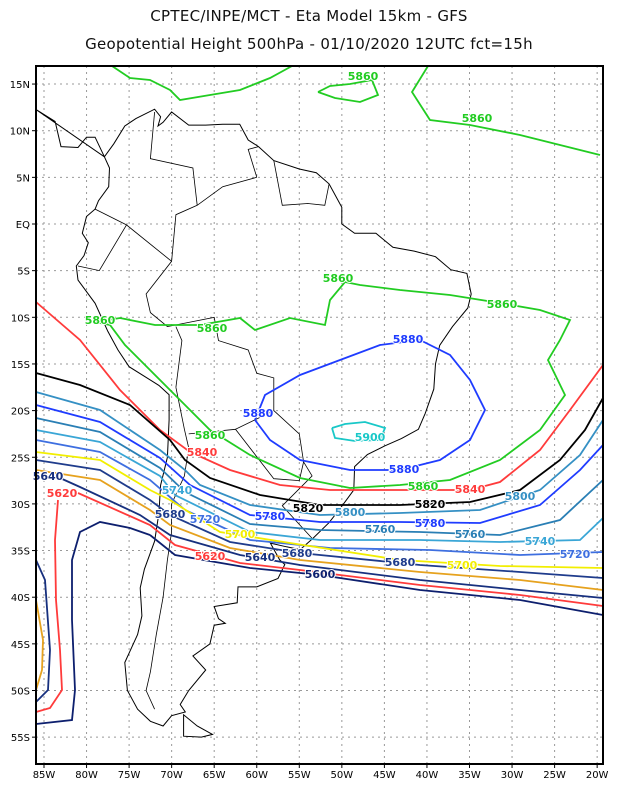  Describe the element at coordinates (20, 645) in the screenshot. I see `lat-tick-label: 45S` at that location.